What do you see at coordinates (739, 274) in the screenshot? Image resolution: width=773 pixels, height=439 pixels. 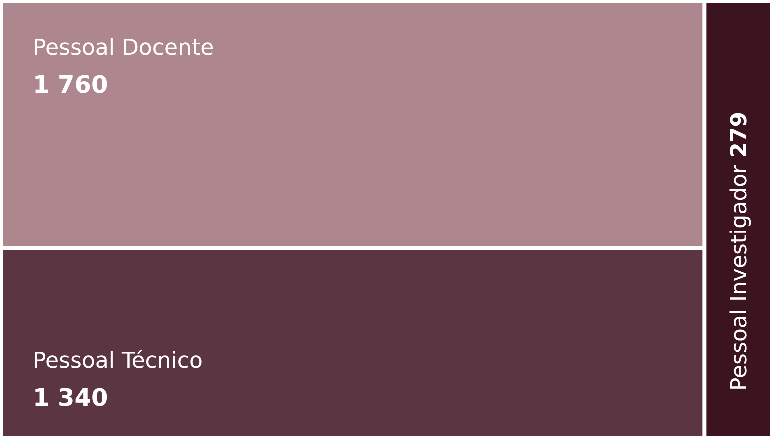 I see `category-label: Pessoal Investigador` at bounding box center [739, 274].